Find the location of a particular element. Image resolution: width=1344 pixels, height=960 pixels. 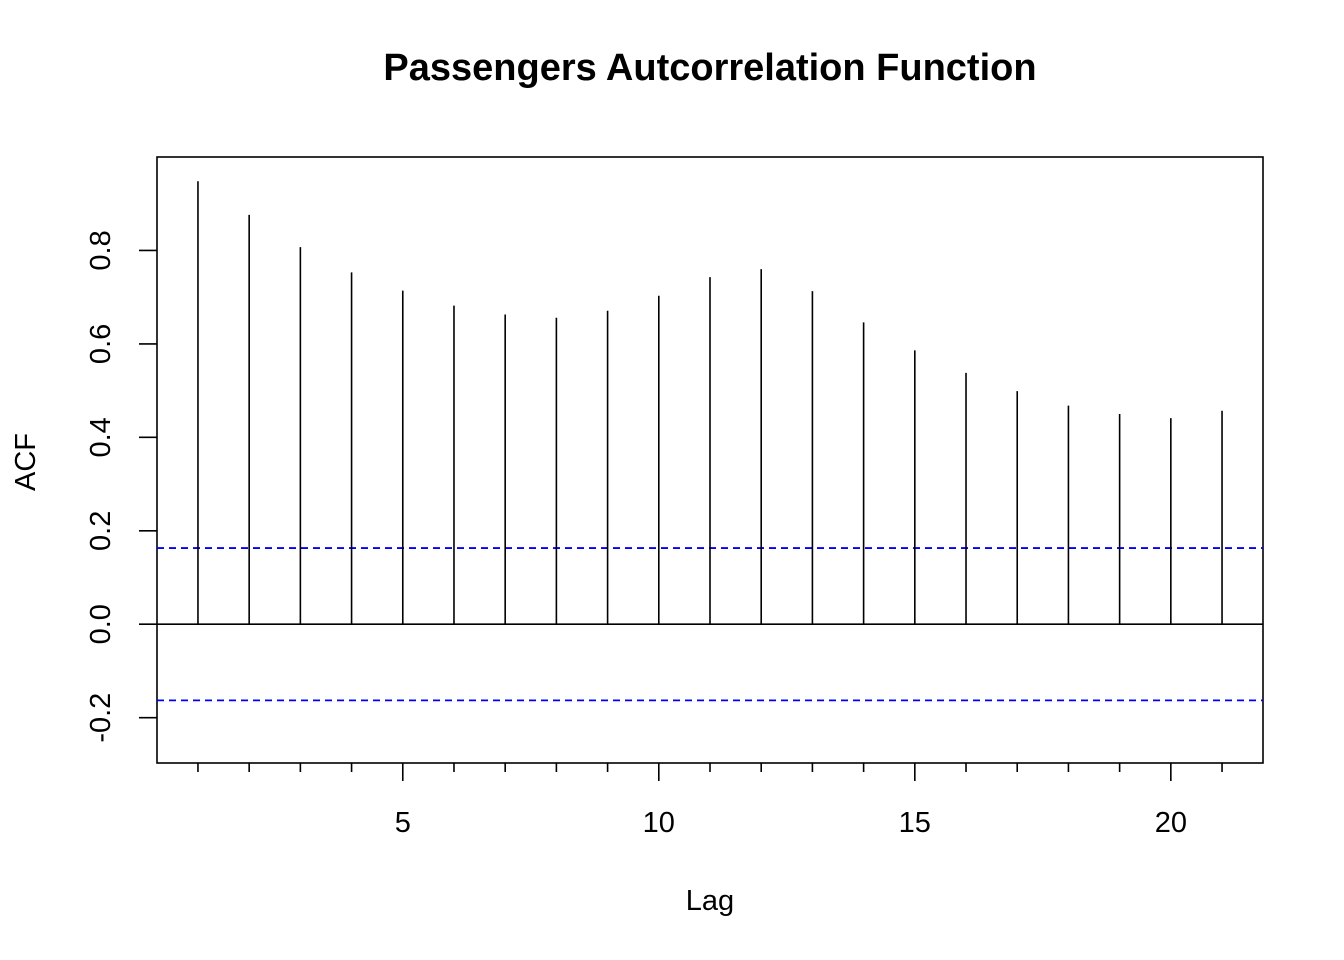

x-tick-label-5: 5 is located at coordinates (403, 823).